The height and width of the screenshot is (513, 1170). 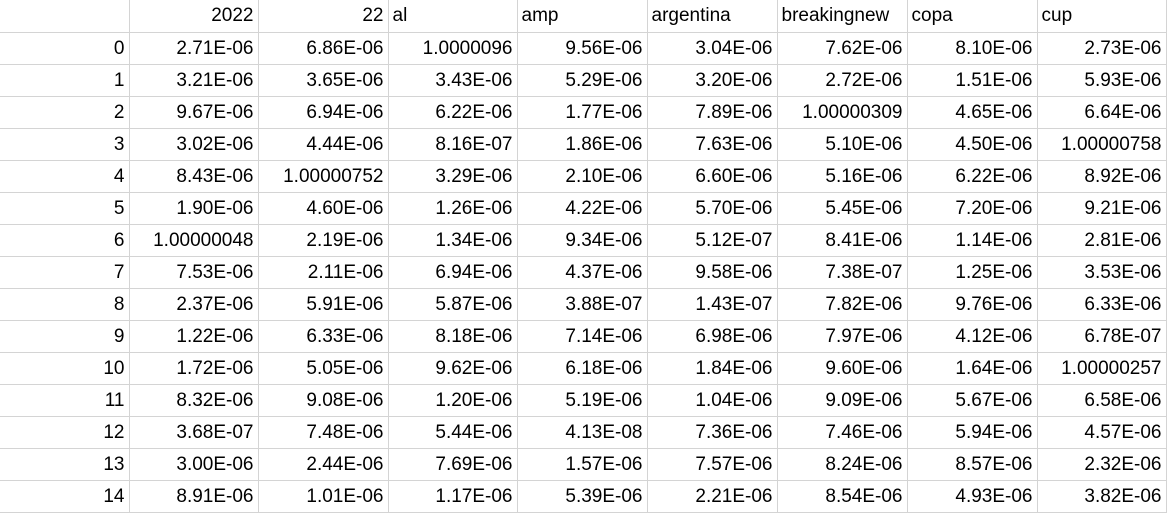 I want to click on data-cell-col-al: 5.44E-06, so click(x=453, y=432).